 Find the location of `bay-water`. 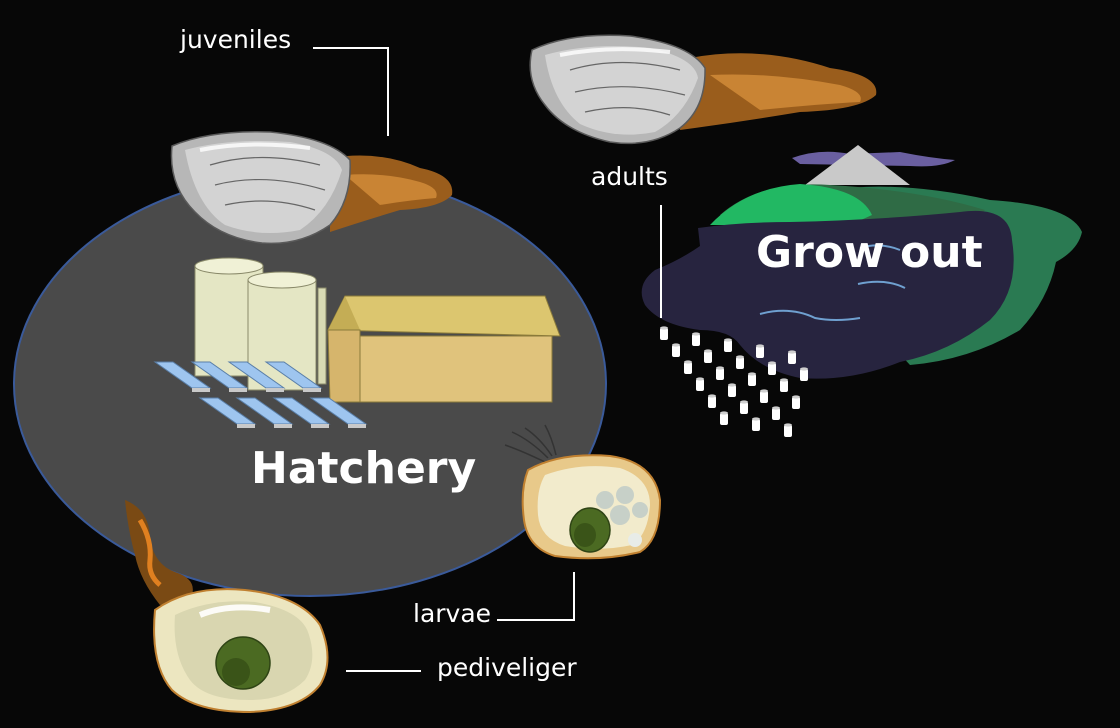

bay-water is located at coordinates (827, 294).